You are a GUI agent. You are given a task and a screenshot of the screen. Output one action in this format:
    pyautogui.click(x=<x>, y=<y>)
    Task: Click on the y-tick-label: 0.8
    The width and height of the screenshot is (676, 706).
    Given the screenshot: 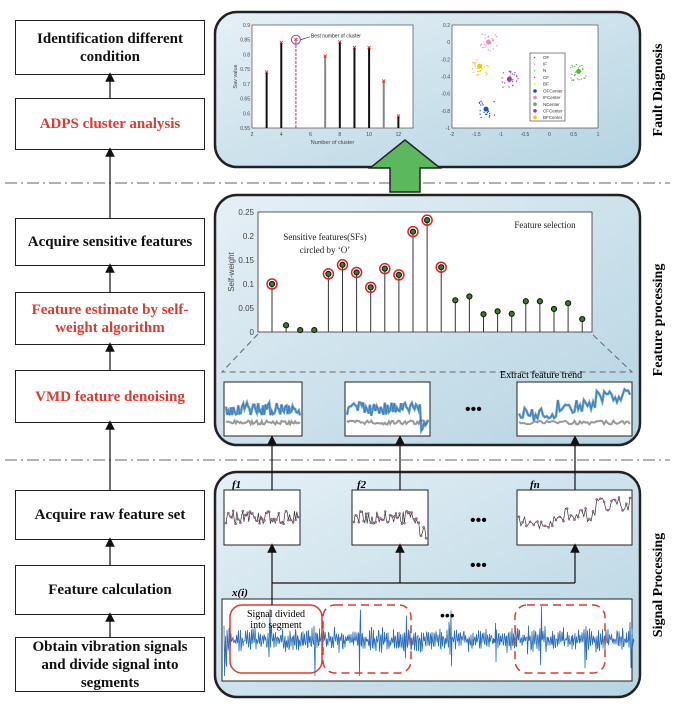 What is the action you would take?
    pyautogui.click(x=246, y=55)
    